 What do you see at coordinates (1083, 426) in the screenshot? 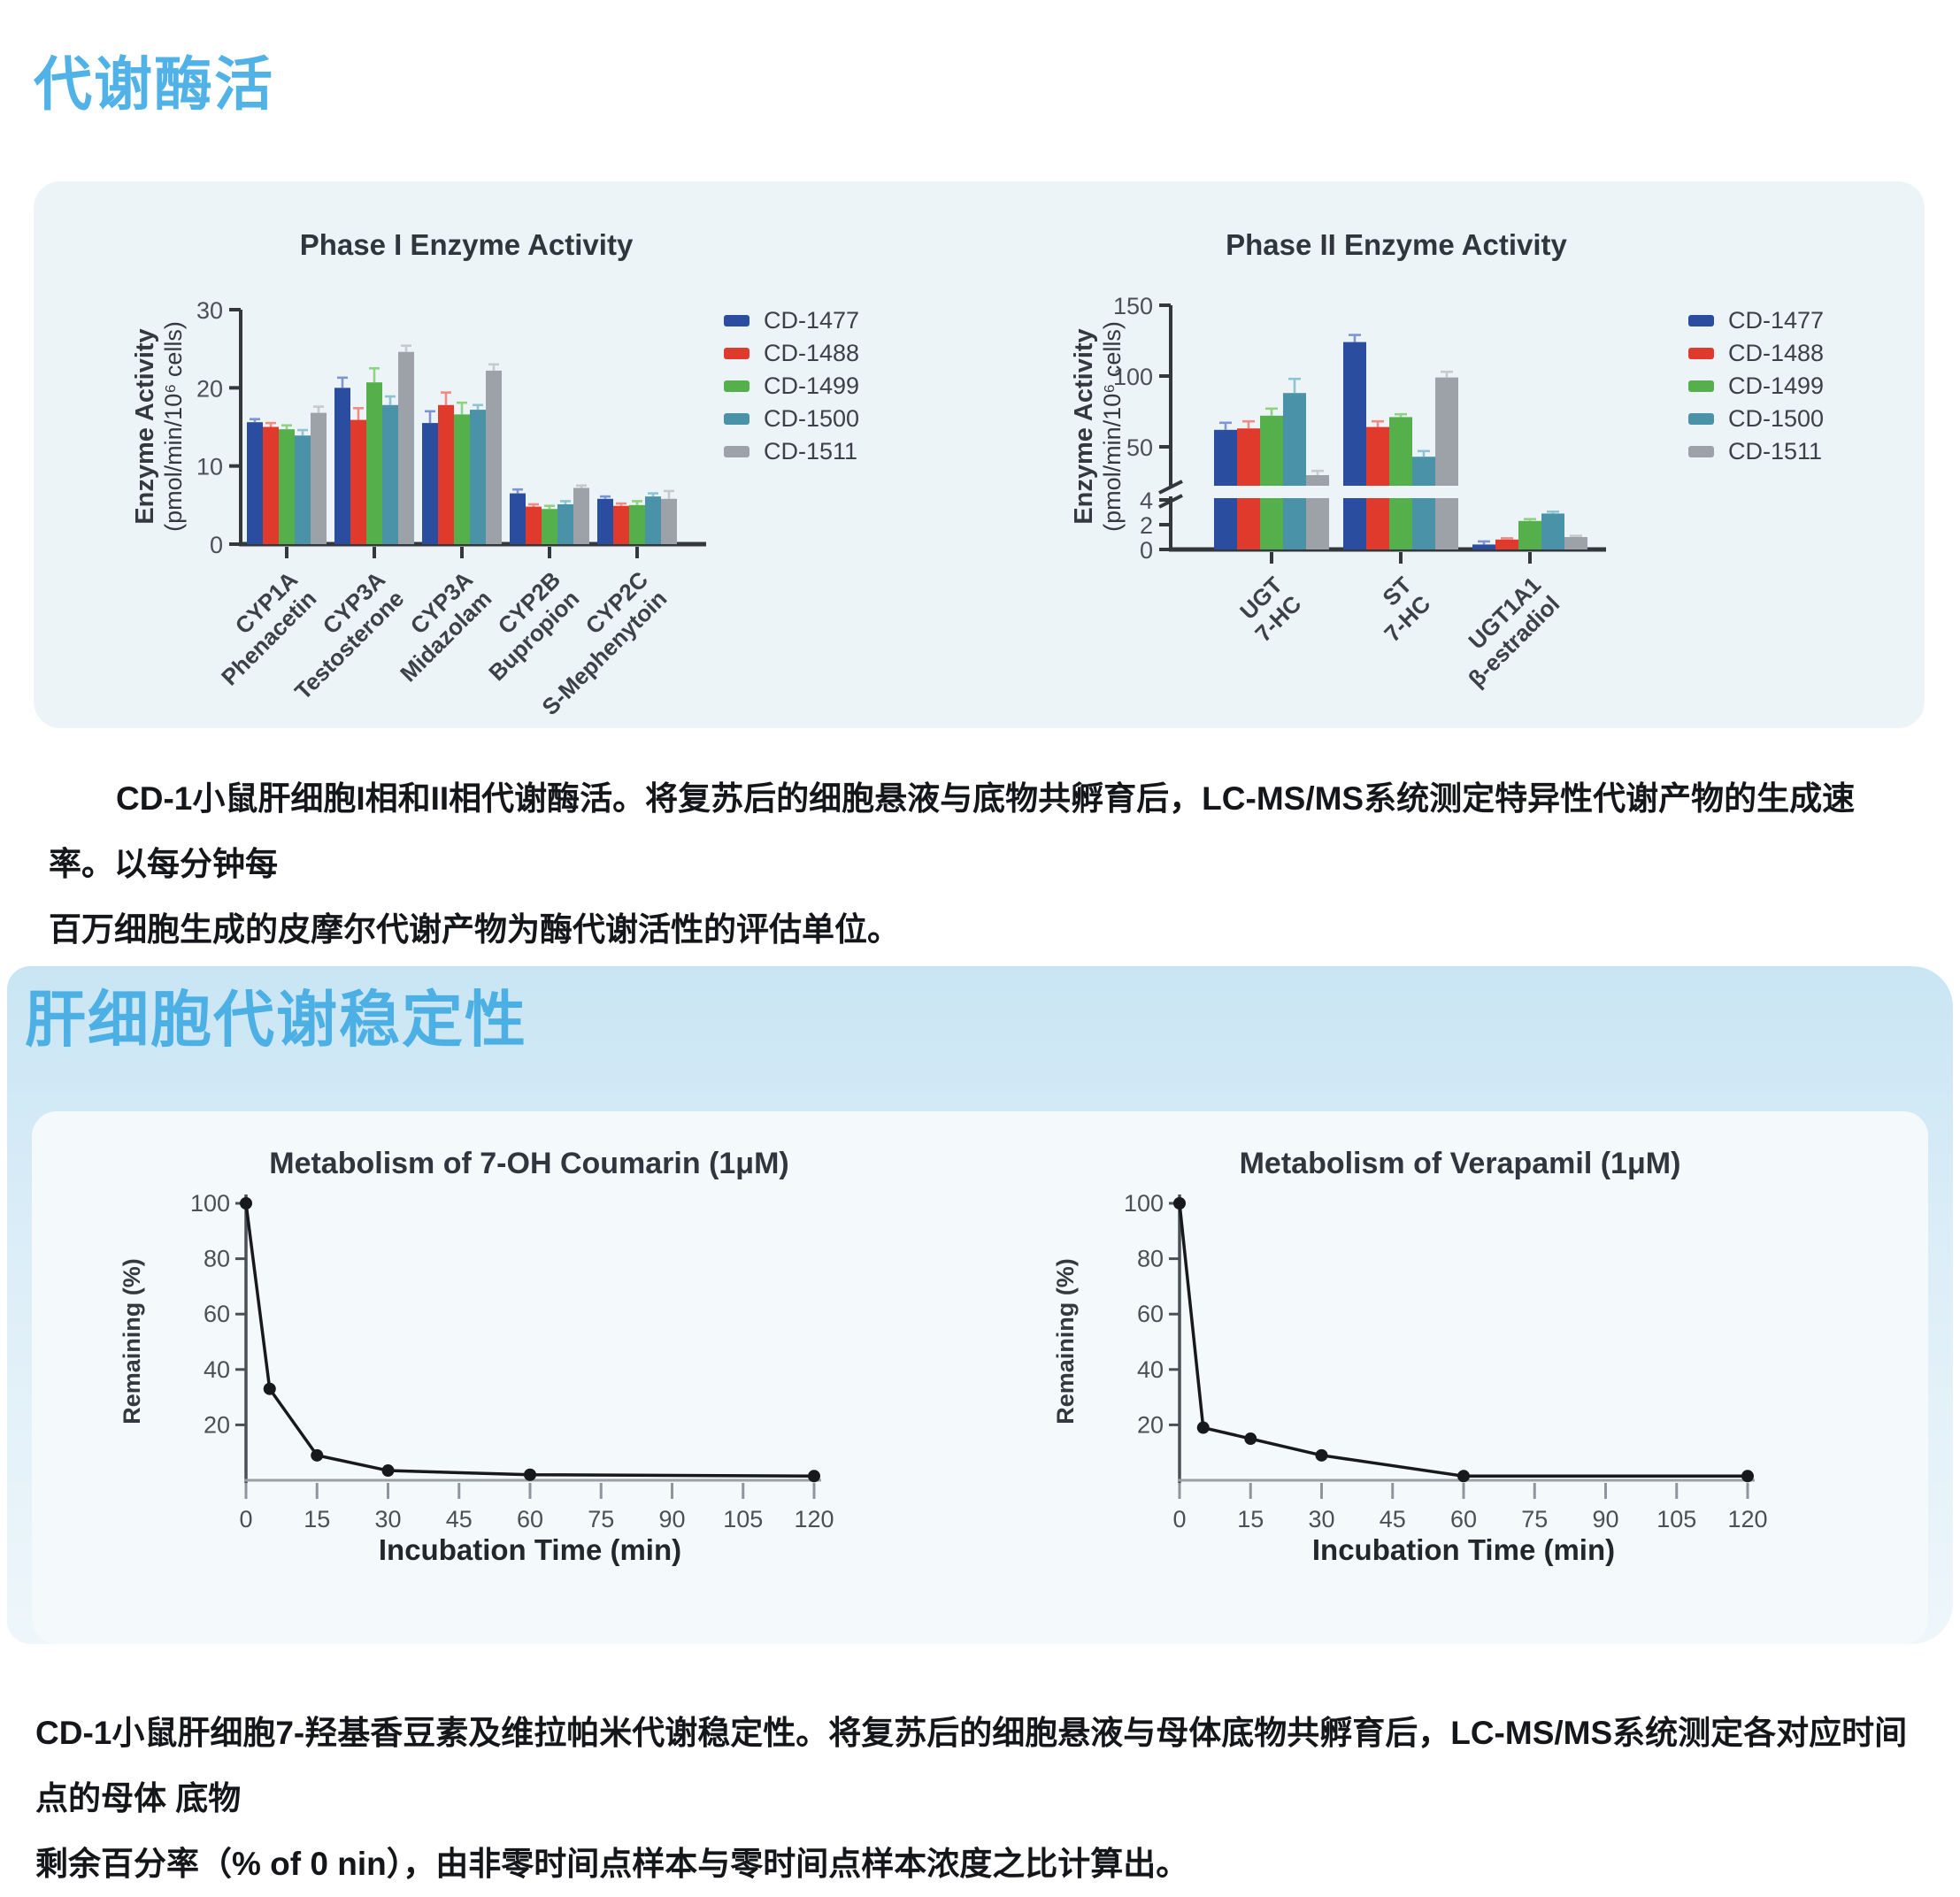
I see `phase2-y-axis-label-main: Enzyme Activity` at bounding box center [1083, 426].